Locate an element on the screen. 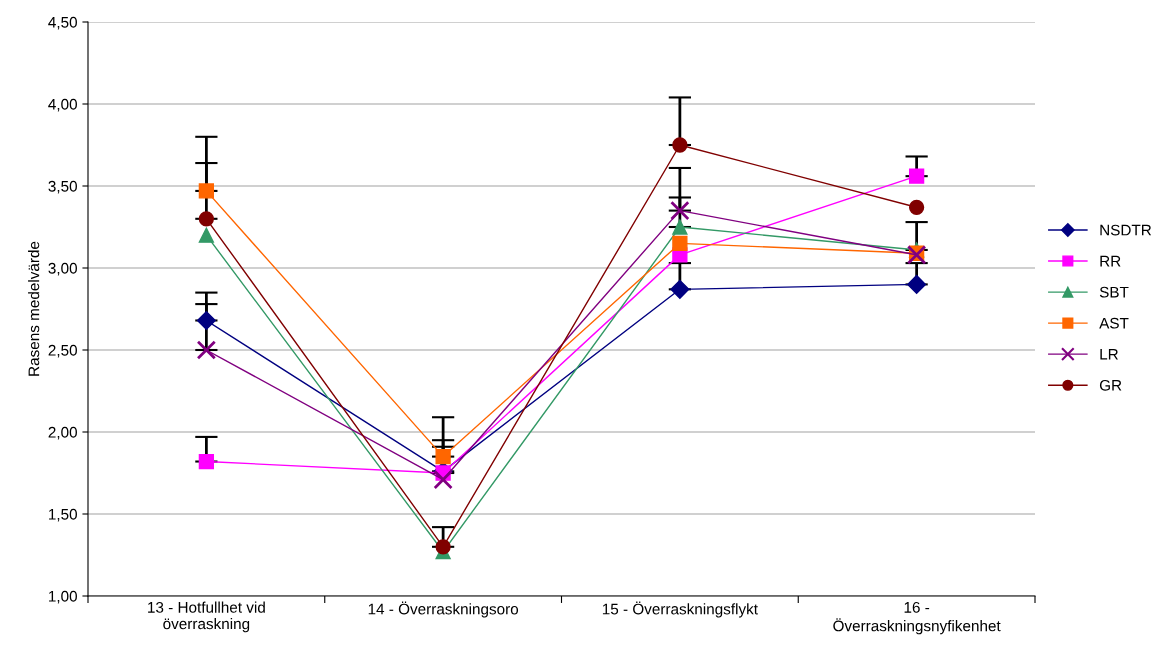 This screenshot has height=653, width=1174. y-tick-label: 2,00 is located at coordinates (62, 433).